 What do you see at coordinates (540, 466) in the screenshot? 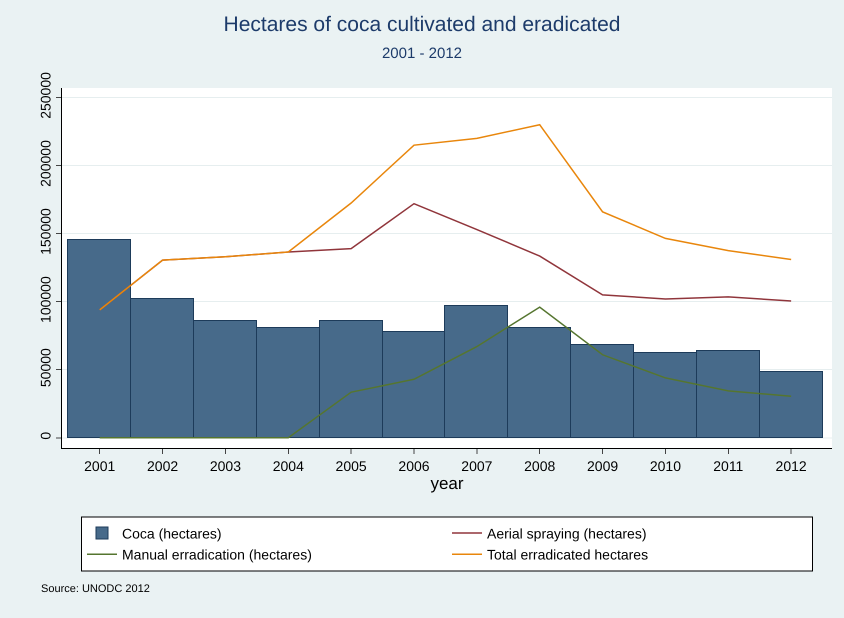
I see `x-tick-label: 2008` at bounding box center [540, 466].